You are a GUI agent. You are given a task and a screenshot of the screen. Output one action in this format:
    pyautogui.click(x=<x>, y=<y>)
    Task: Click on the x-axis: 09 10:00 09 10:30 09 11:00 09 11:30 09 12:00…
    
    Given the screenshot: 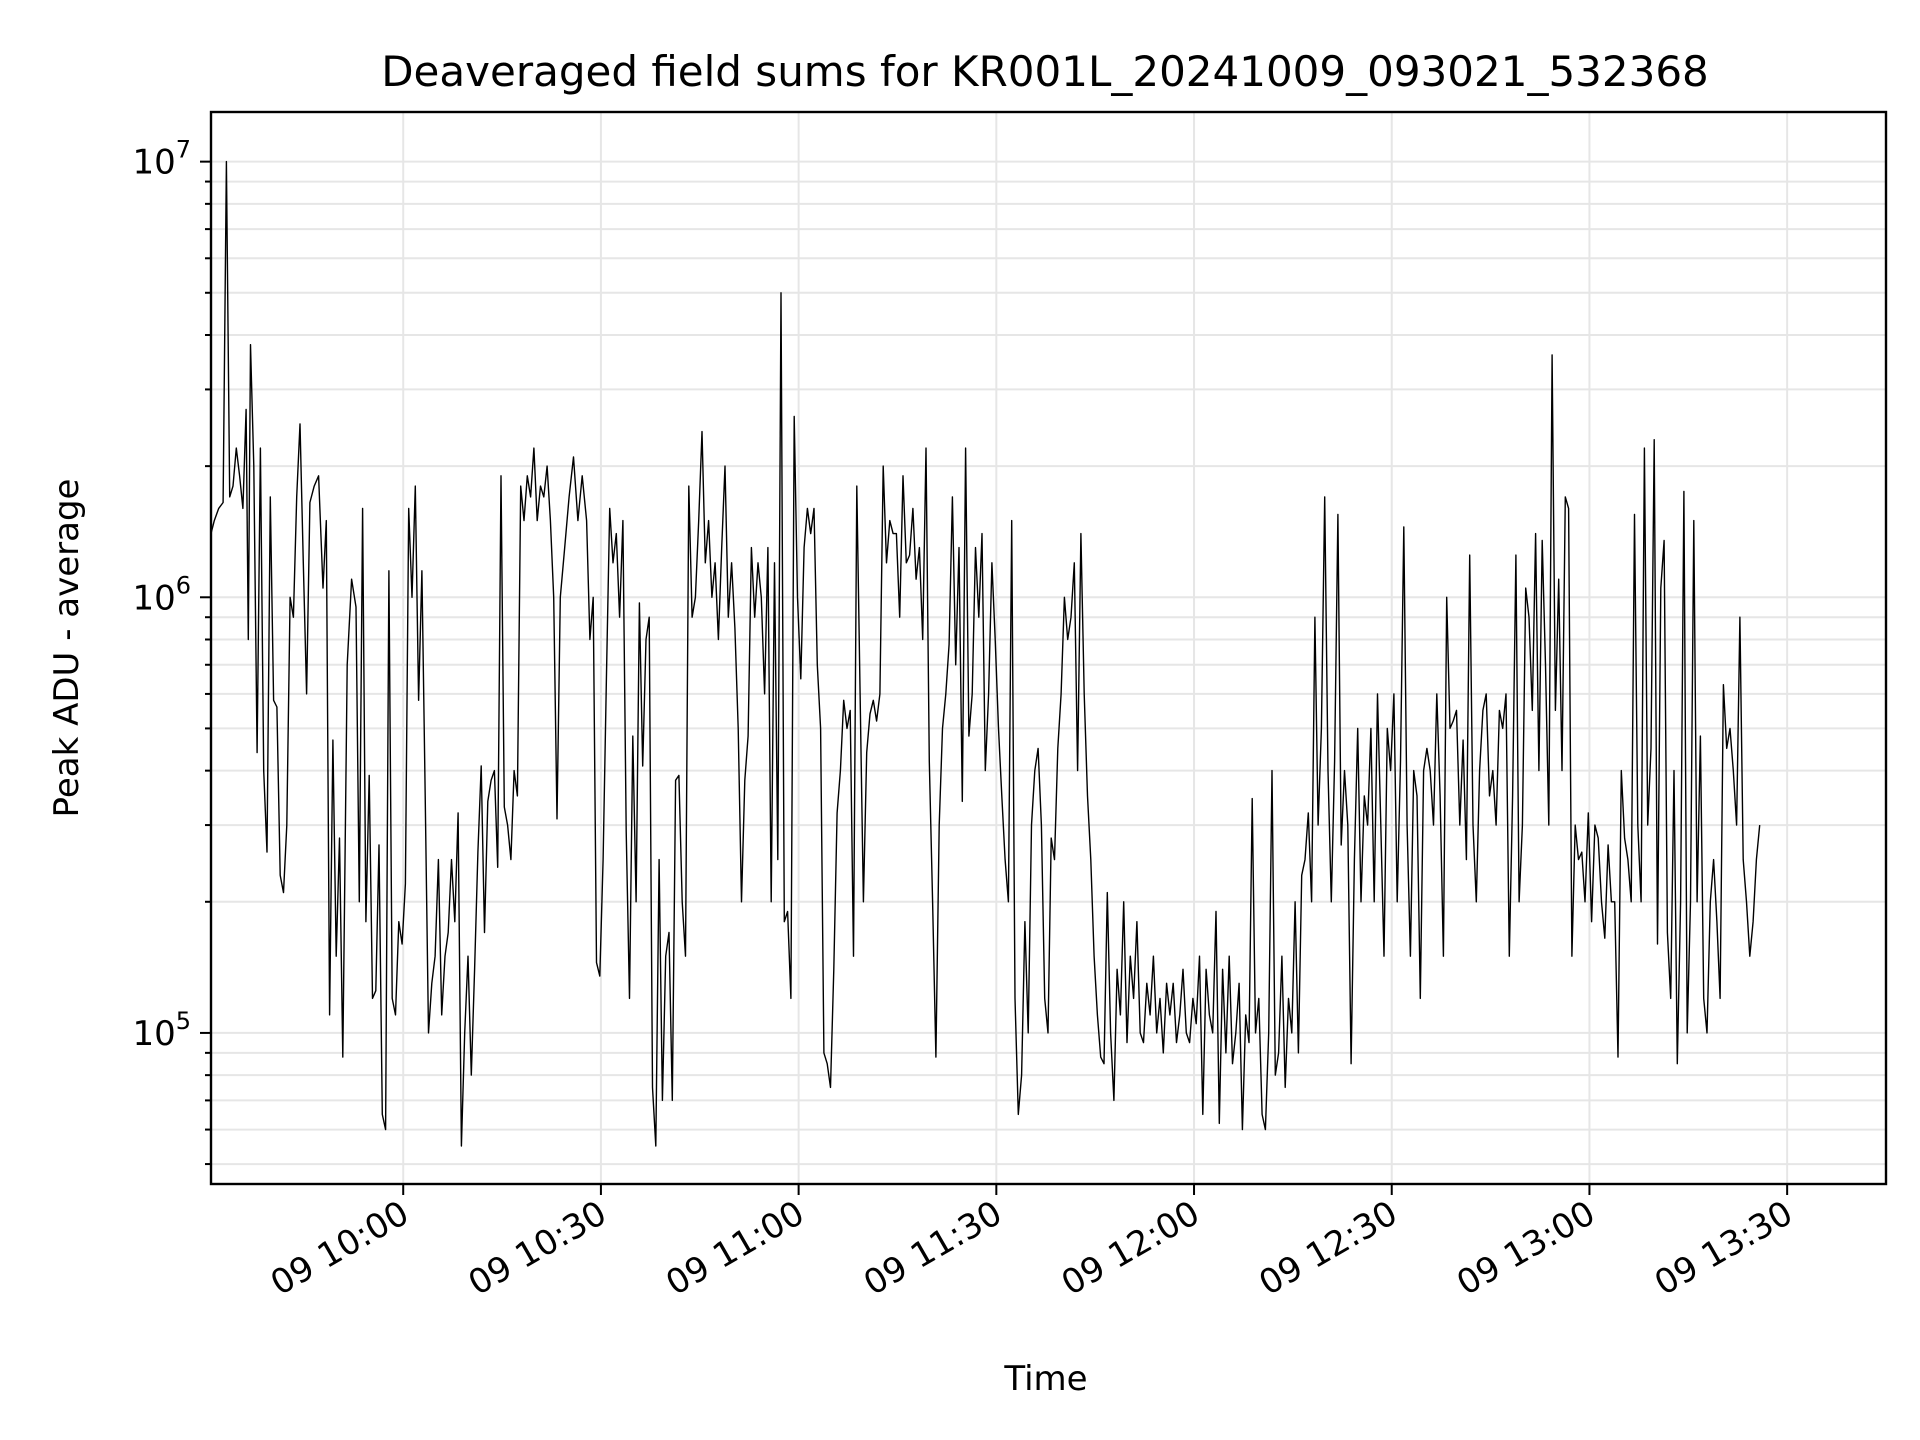 What is the action you would take?
    pyautogui.click(x=1032, y=1244)
    